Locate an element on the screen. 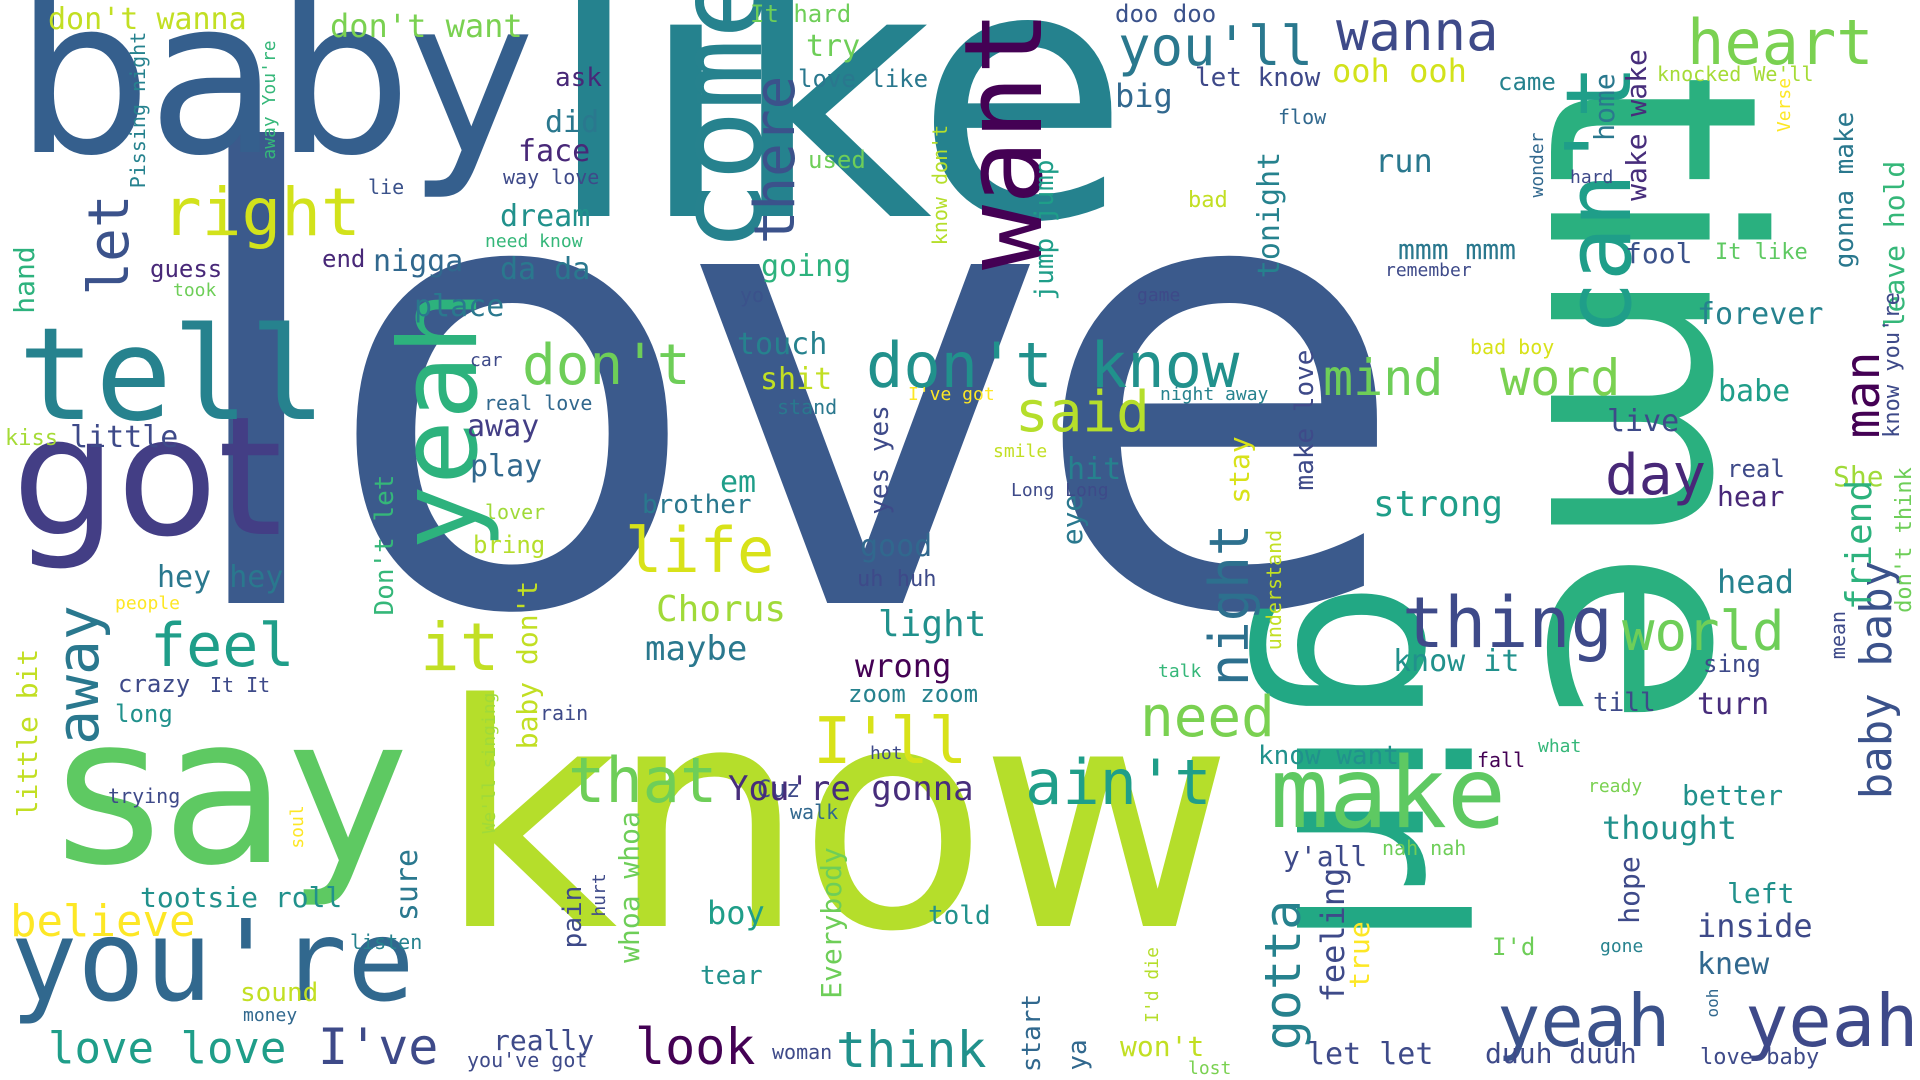 This screenshot has width=1920, height=1080. word-heart: heart is located at coordinates (1780, 42).